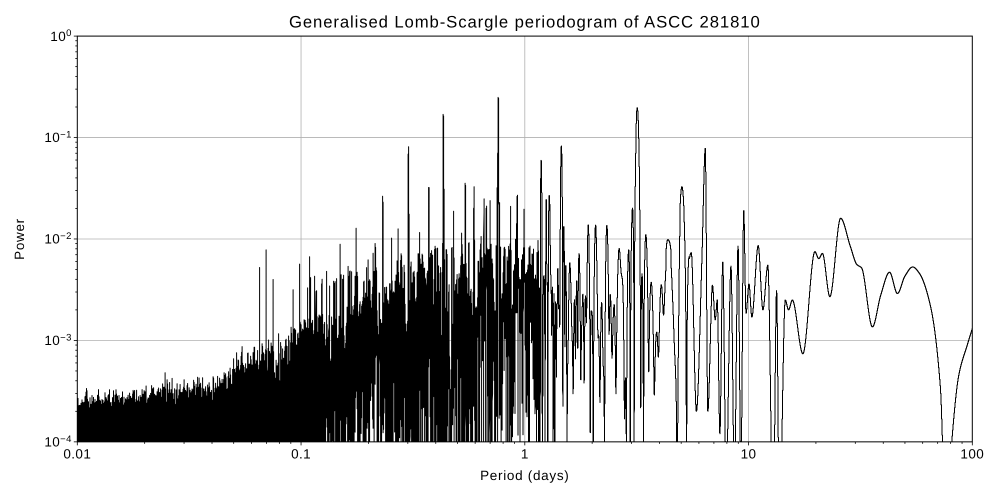  Describe the element at coordinates (77, 454) in the screenshot. I see `svg-text: 0.01` at that location.